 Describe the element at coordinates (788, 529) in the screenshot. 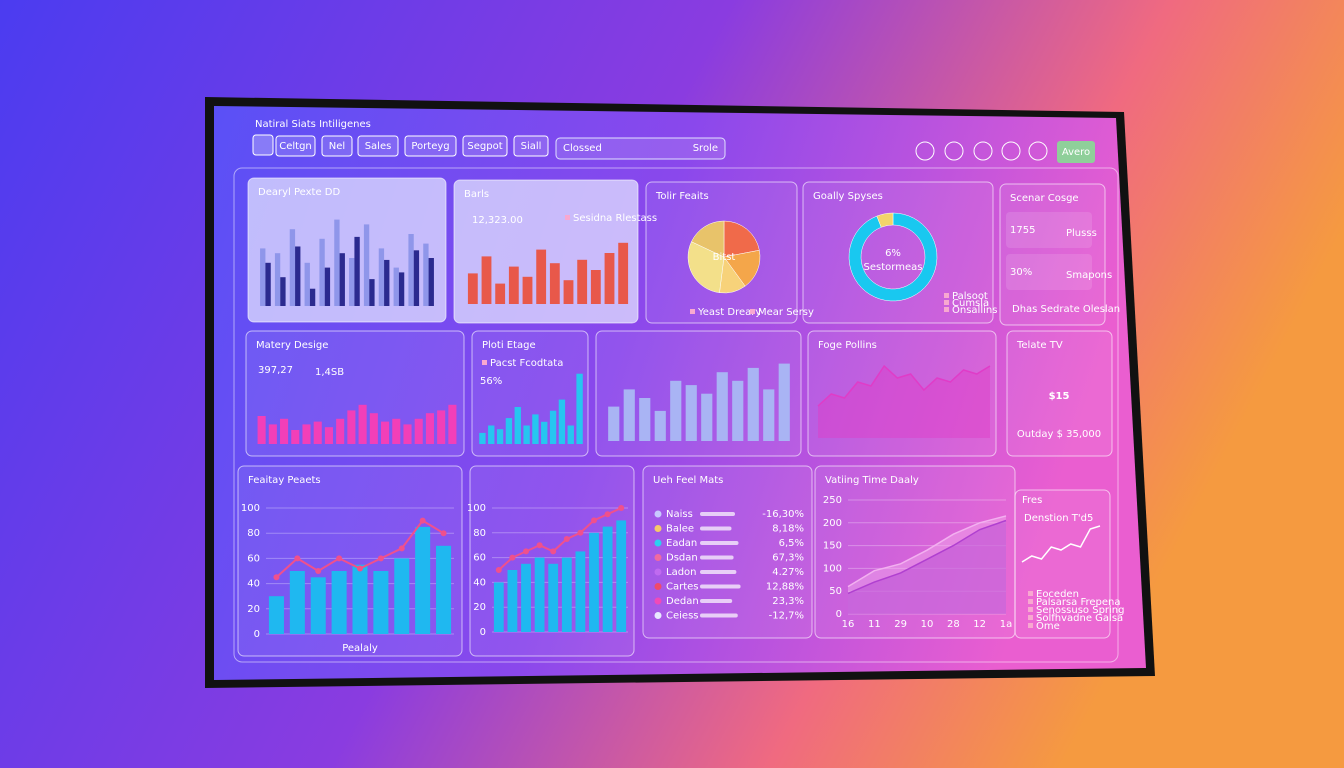

I see `row-value: 8,18%` at that location.